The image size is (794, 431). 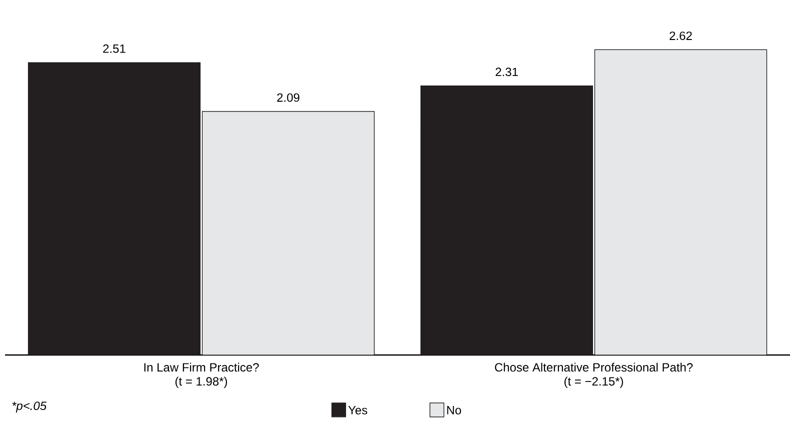 What do you see at coordinates (201, 382) in the screenshot?
I see `text: (t = 1.98*)` at bounding box center [201, 382].